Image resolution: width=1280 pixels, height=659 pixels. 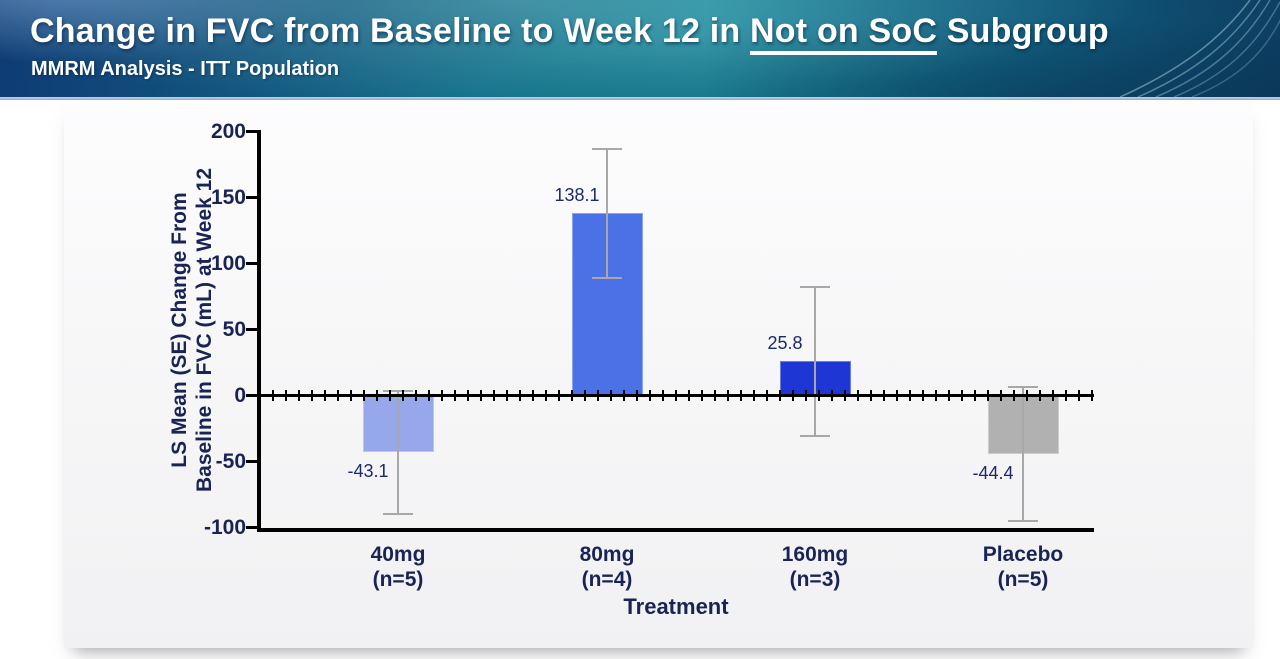 I want to click on zero-line-minor-ticks, so click(x=676, y=395).